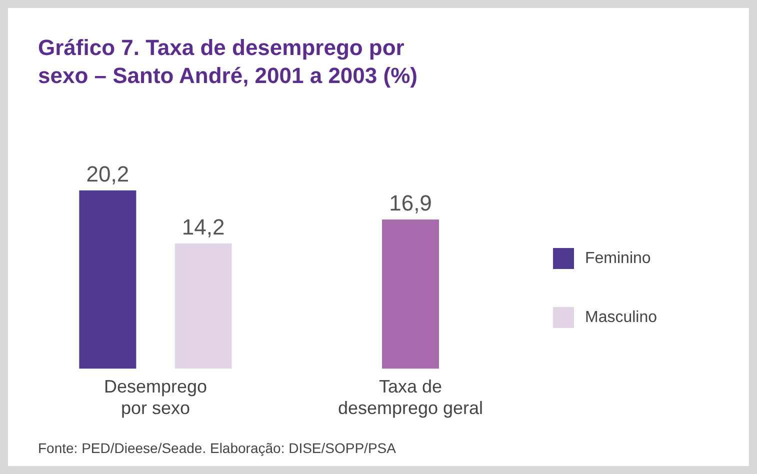 This screenshot has width=757, height=474. I want to click on chart-title: Gráfico 7. Taxa de desemprego por sexo – Santo André, 2001 a 2003 (%), so click(228, 62).